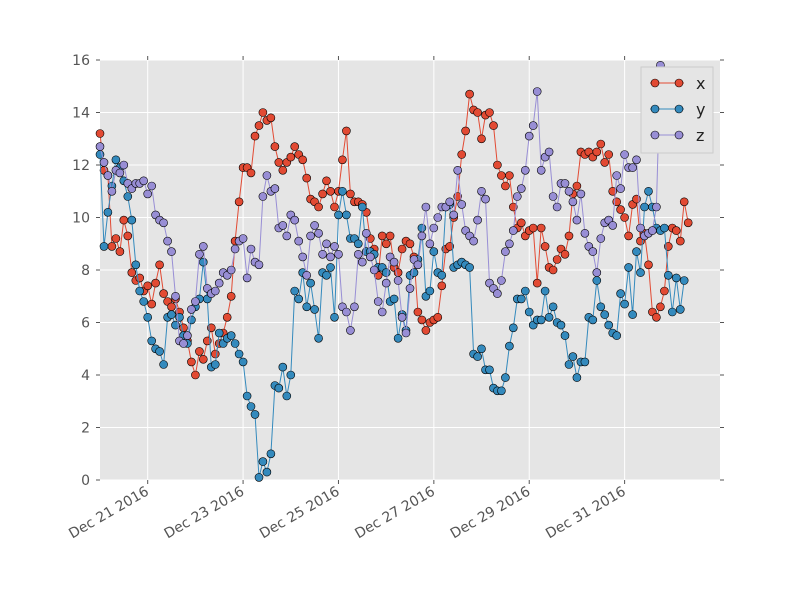 Image resolution: width=800 pixels, height=600 pixels. What do you see at coordinates (395, 513) in the screenshot?
I see `x-tick-label: Dec 27 2016` at bounding box center [395, 513].